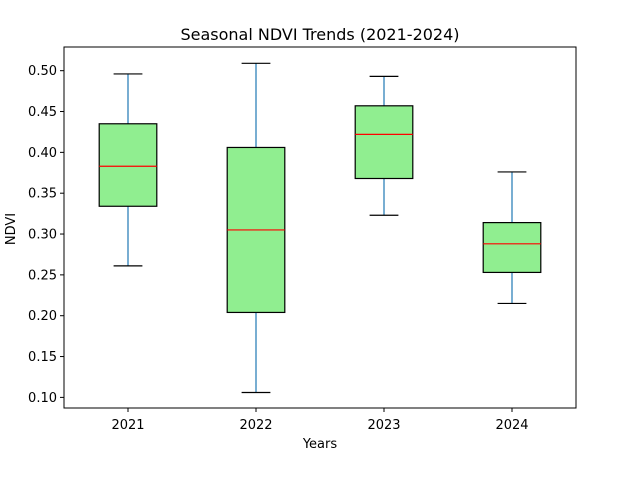 The height and width of the screenshot is (485, 640). What do you see at coordinates (42, 316) in the screenshot?
I see `y-tick-label: 0.20` at bounding box center [42, 316].